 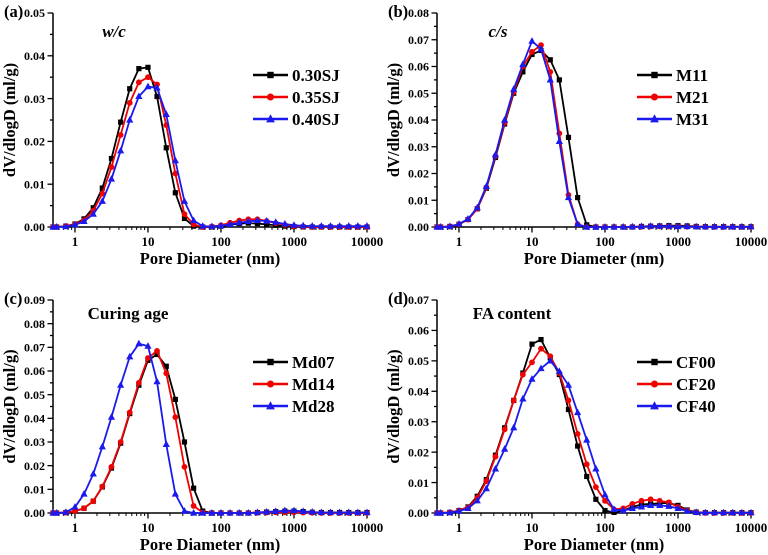 What do you see at coordinates (418, 513) in the screenshot?
I see `y-tick-label: 0.00` at bounding box center [418, 513].